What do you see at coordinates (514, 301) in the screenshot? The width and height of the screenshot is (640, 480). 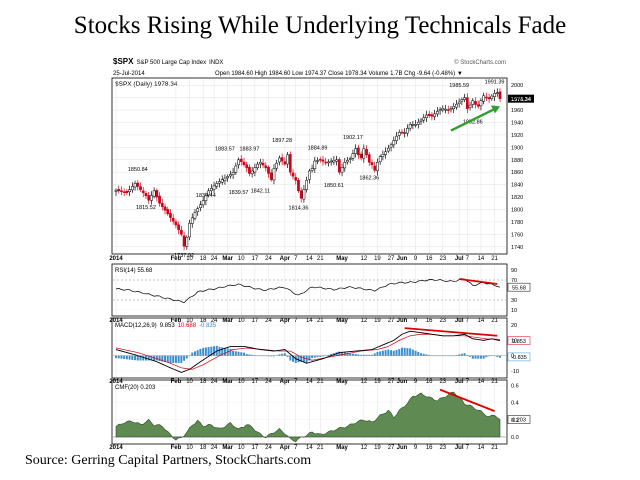 I see `rsi-y-tick-label: 30` at bounding box center [514, 301].